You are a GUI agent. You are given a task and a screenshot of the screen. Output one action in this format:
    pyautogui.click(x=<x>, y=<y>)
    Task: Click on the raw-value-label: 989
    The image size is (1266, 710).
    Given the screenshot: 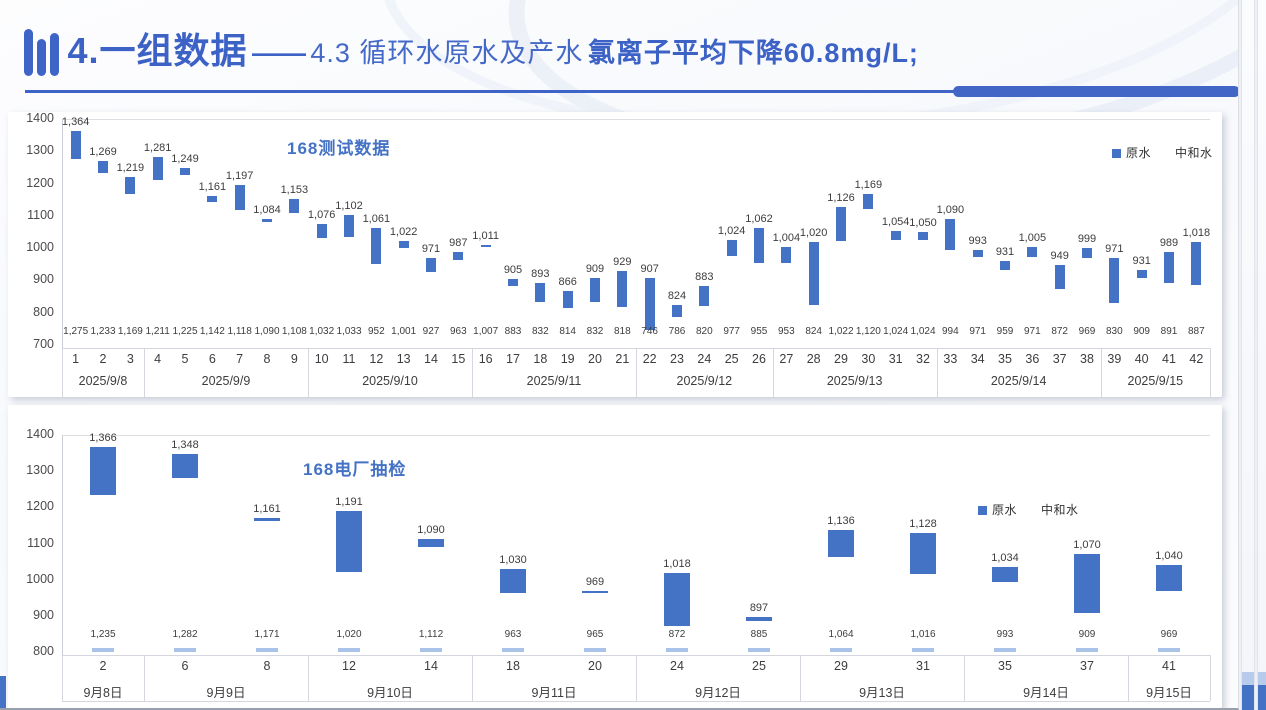 What is the action you would take?
    pyautogui.click(x=1169, y=242)
    